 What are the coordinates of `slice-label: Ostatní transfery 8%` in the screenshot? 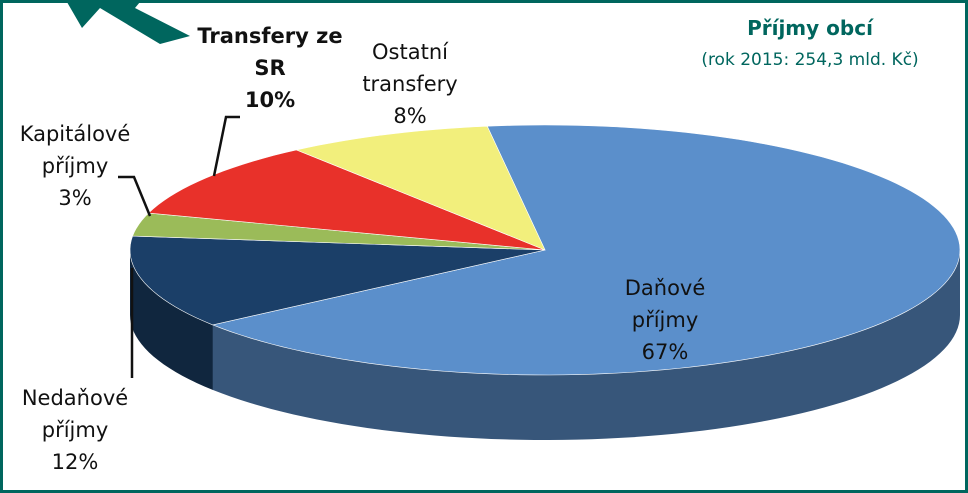 It's located at (410, 84).